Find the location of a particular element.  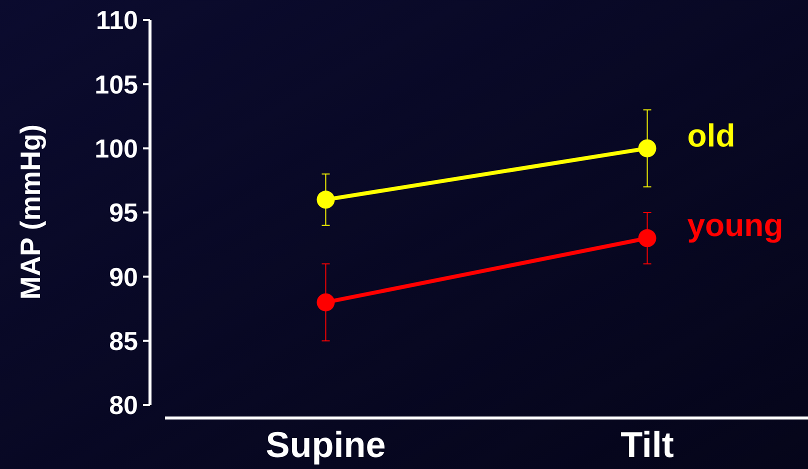

x-tick-label: Tilt is located at coordinates (647, 444).